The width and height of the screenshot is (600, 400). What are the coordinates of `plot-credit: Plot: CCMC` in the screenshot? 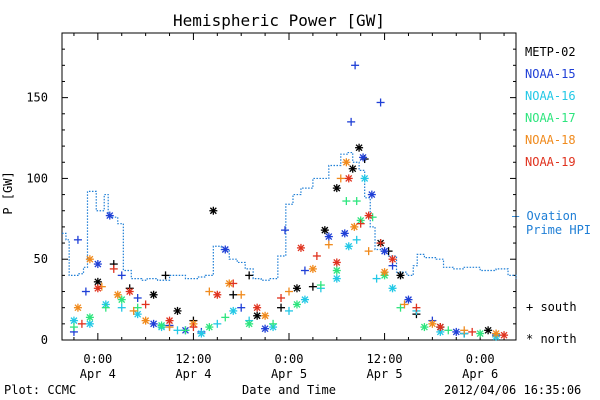 It's located at (40, 390).